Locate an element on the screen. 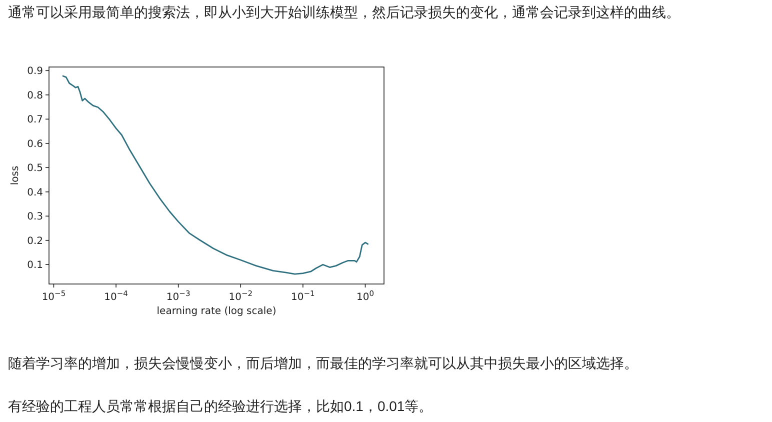  x-tick-label: 10$^{0}$ is located at coordinates (365, 295).